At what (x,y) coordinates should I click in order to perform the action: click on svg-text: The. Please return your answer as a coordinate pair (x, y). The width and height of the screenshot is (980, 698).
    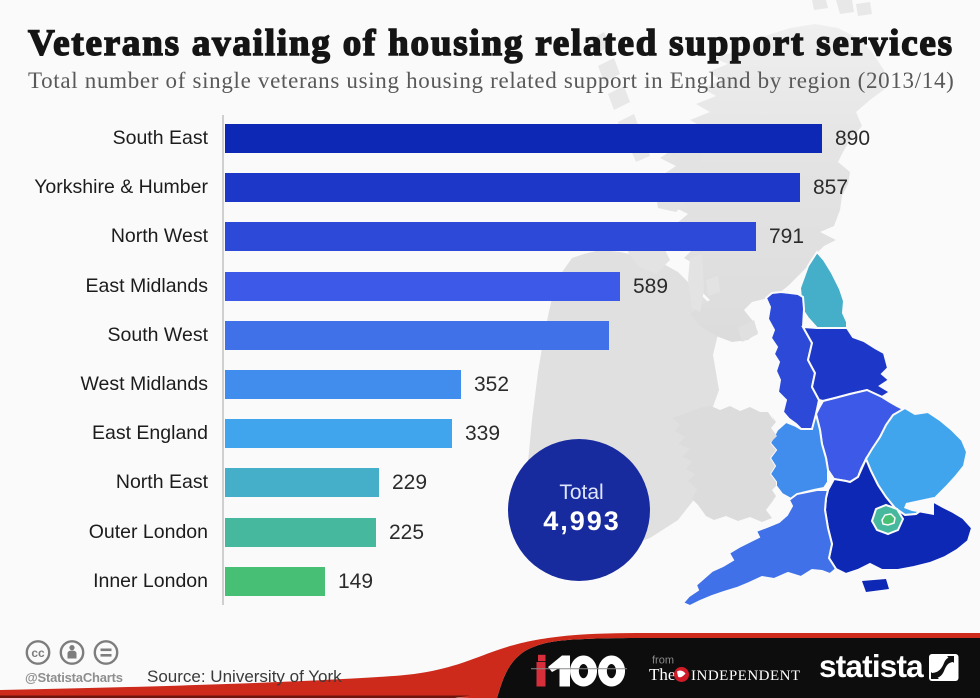
    Looking at the image, I should click on (662, 674).